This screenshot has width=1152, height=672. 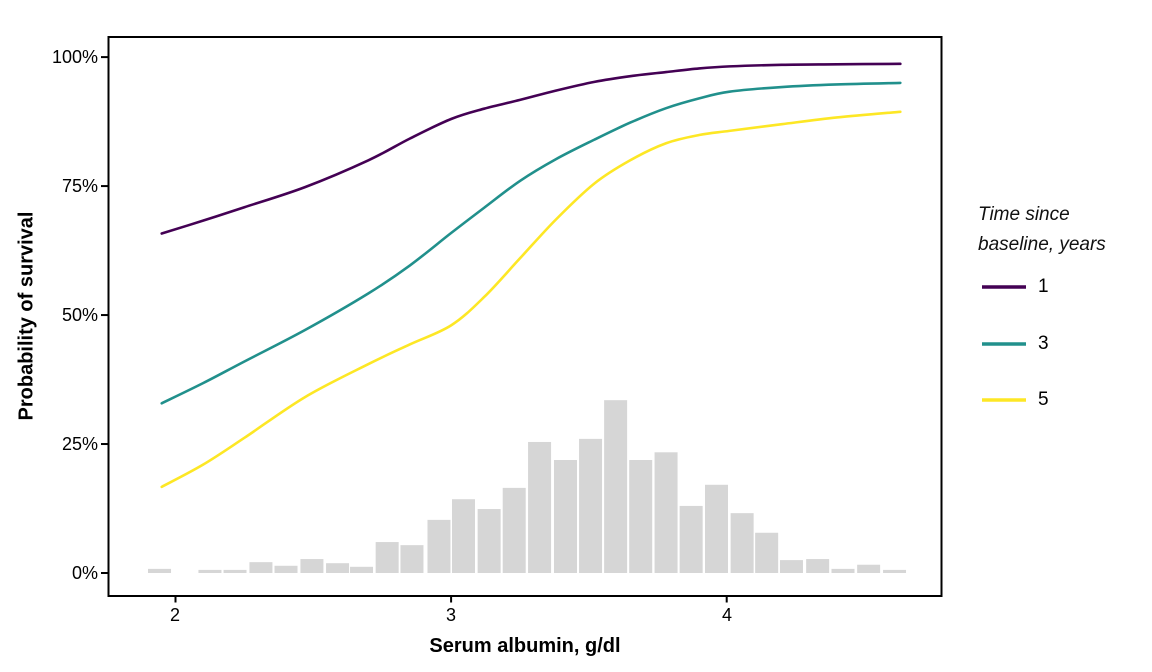 What do you see at coordinates (26, 316) in the screenshot?
I see `y-axis-title: Probability of survival` at bounding box center [26, 316].